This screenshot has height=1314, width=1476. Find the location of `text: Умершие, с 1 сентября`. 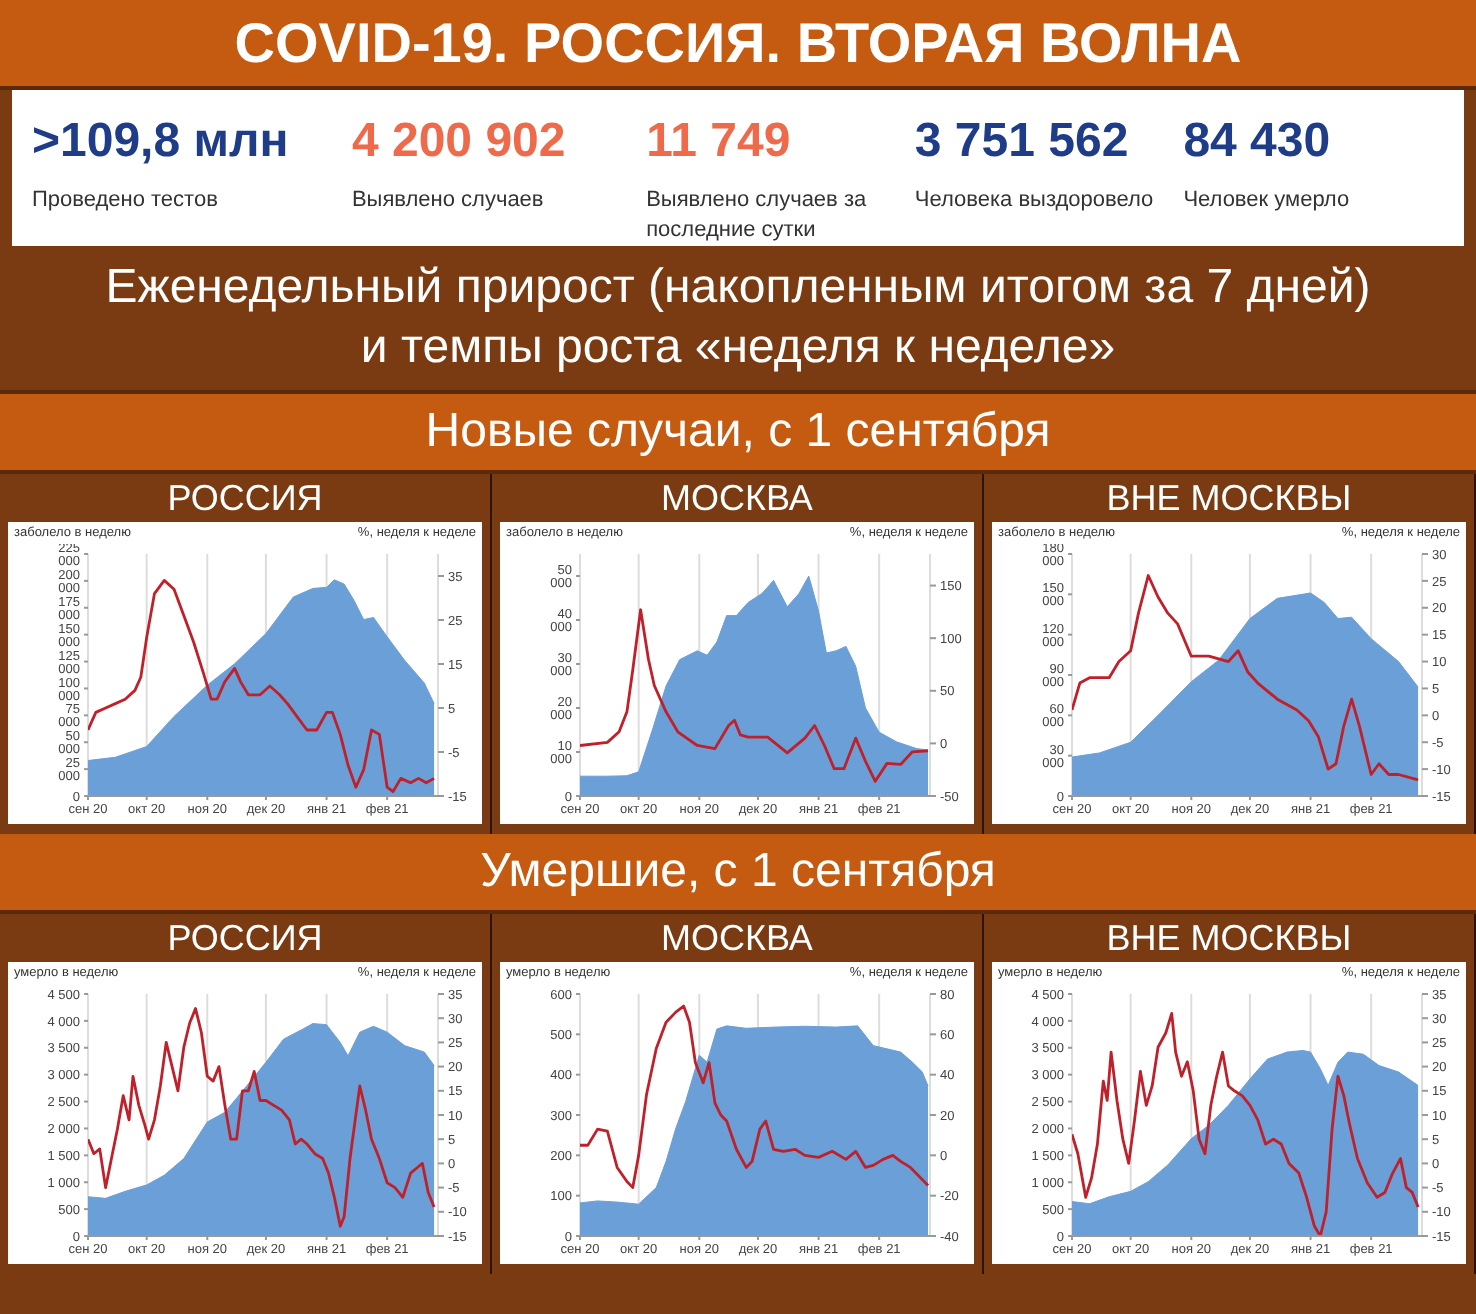

text: Умершие, с 1 сентября is located at coordinates (738, 871).